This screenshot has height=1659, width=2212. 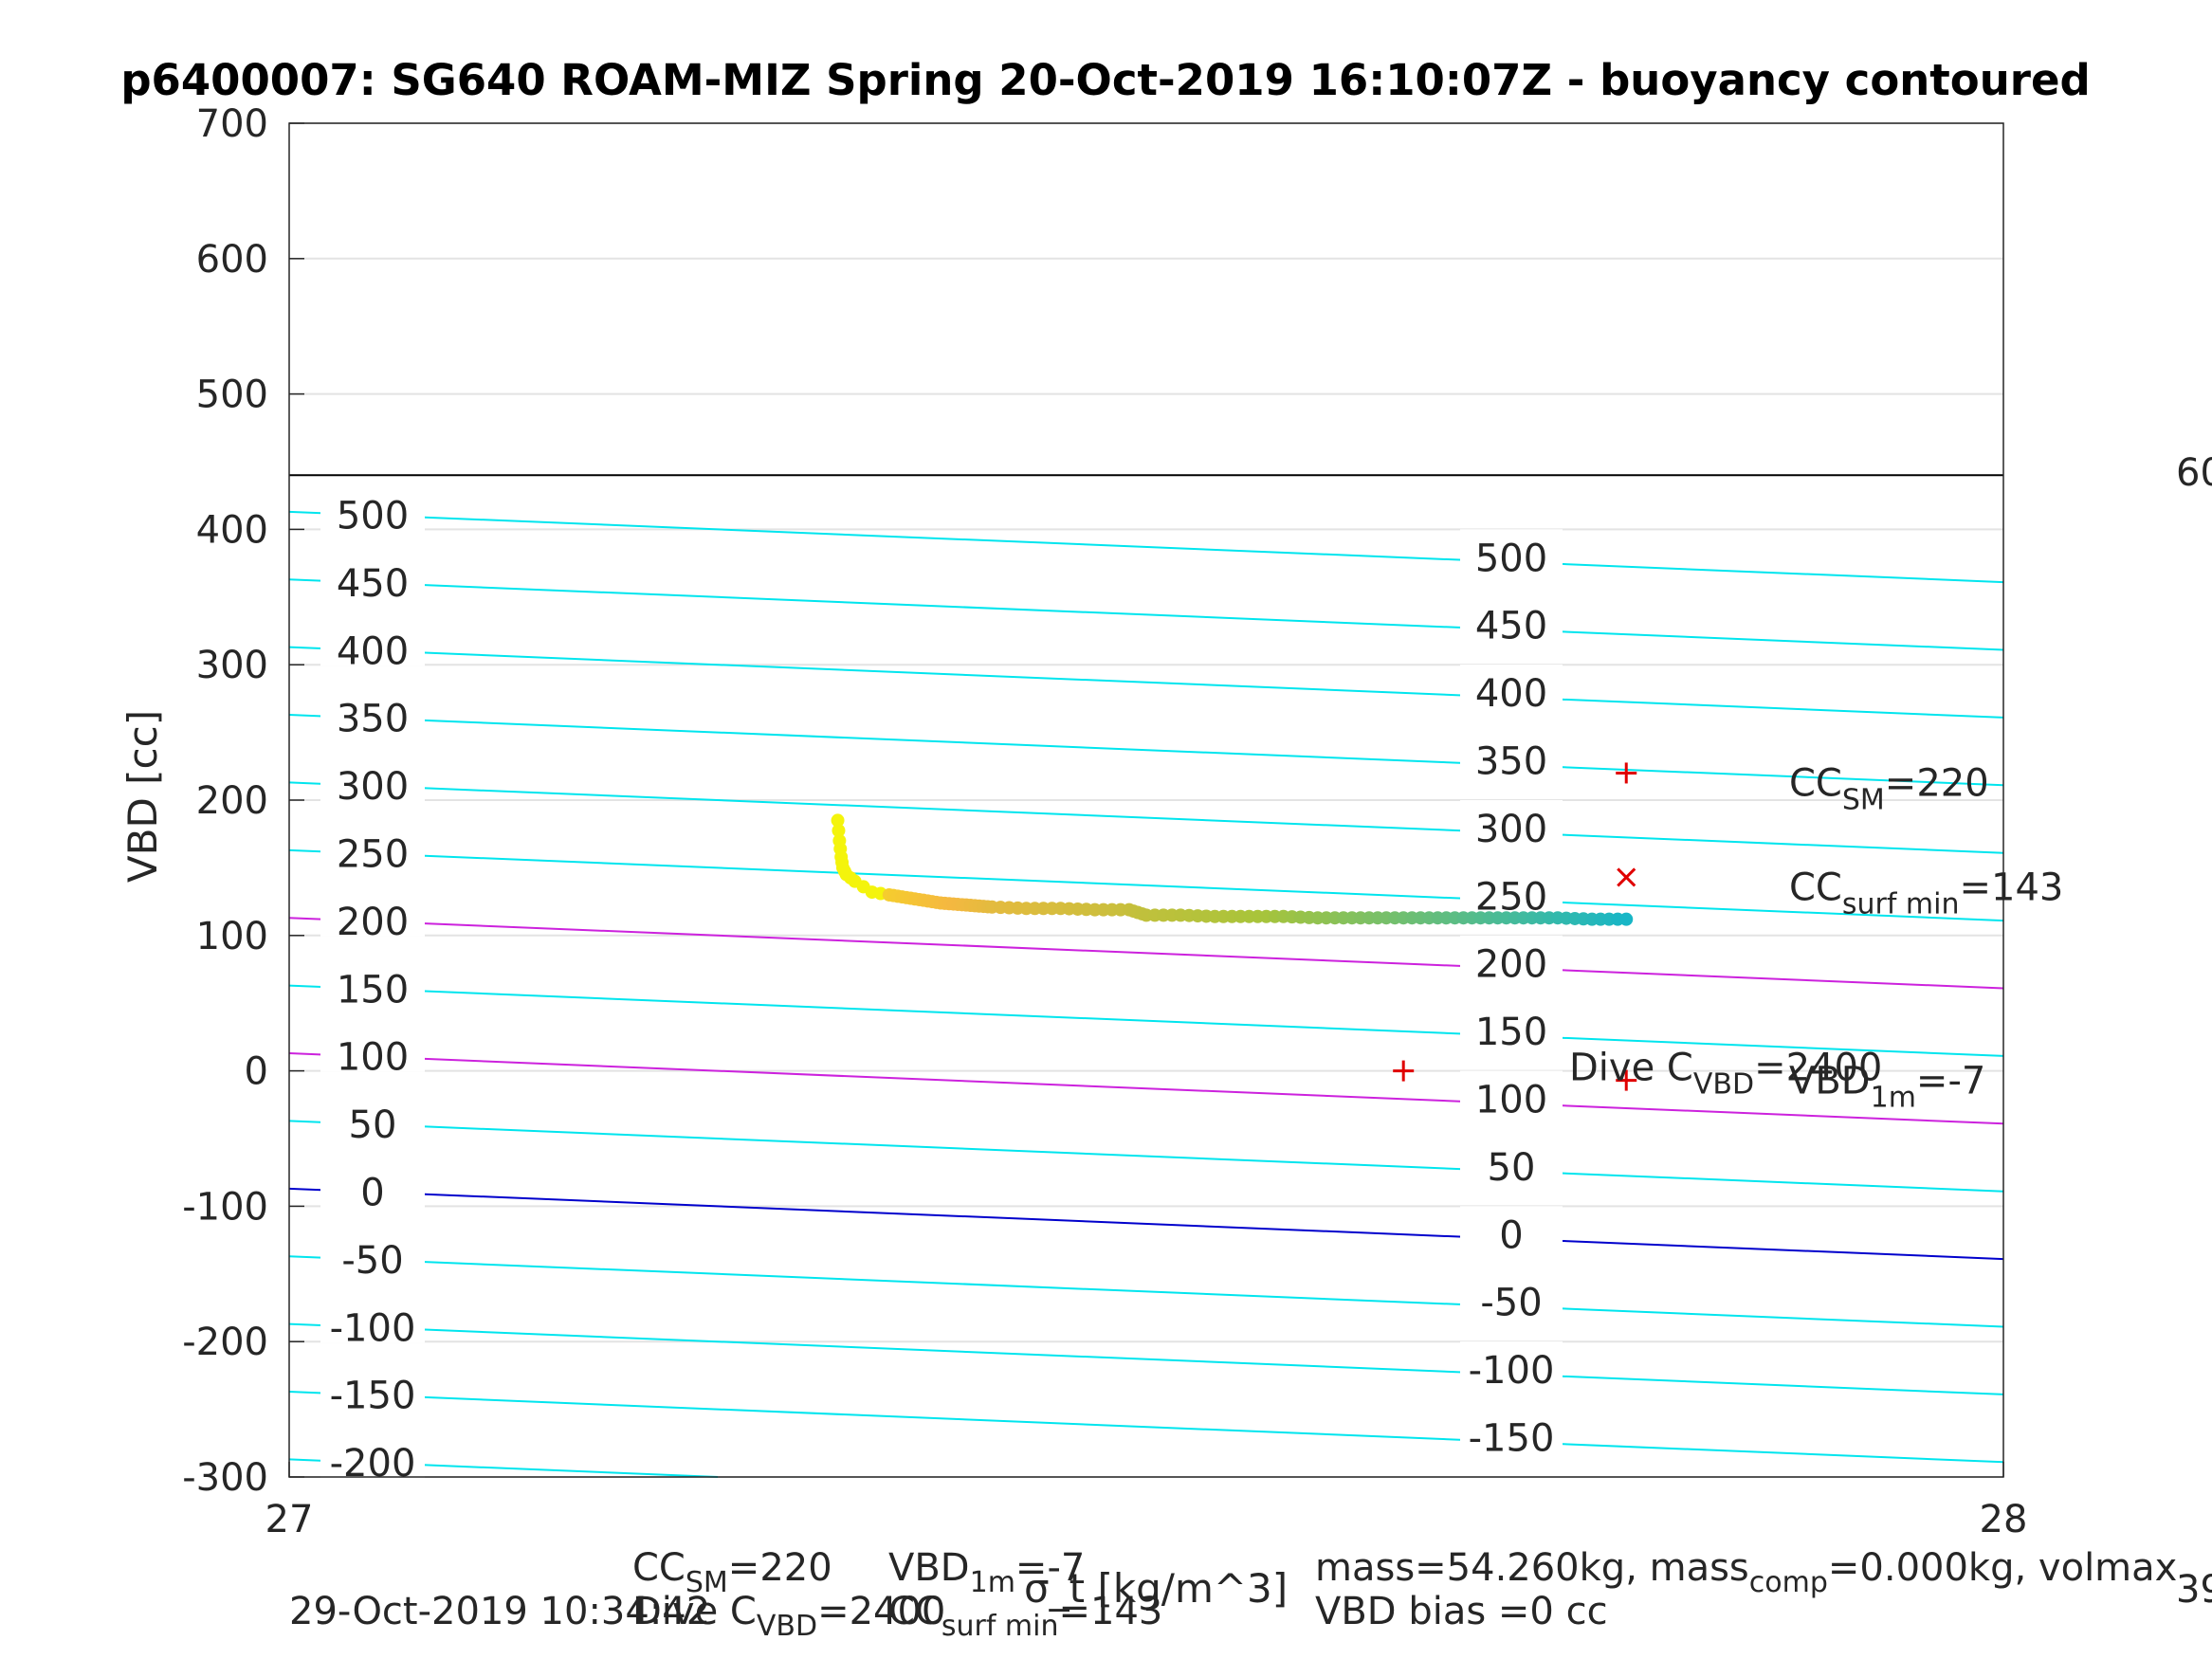 I want to click on marker-label-main: CC, so click(x=1815, y=783).